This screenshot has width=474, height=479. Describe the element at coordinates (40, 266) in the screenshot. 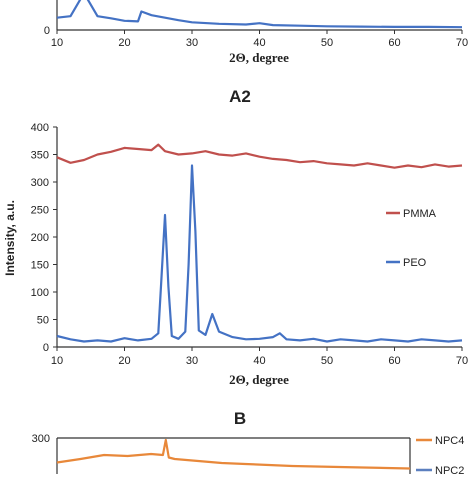

I see `a2-y-tick-label: 150` at that location.